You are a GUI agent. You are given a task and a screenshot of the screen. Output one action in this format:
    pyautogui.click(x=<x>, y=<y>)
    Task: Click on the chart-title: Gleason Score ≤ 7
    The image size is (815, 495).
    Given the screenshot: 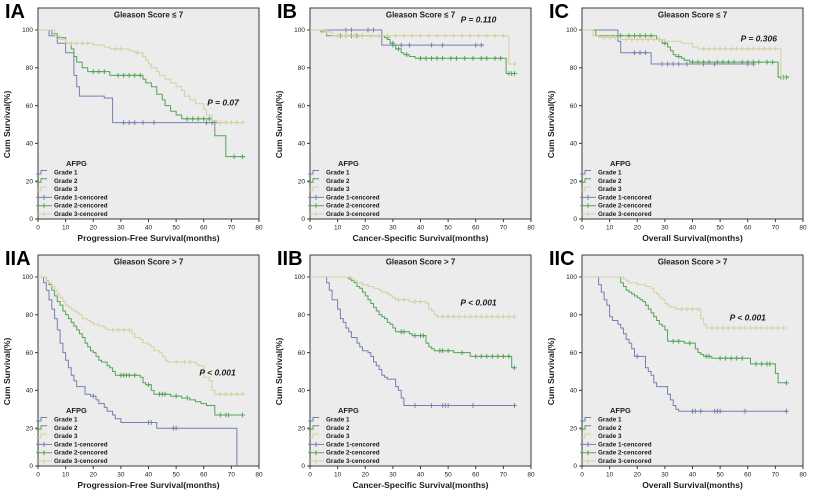 What is the action you would take?
    pyautogui.click(x=421, y=15)
    